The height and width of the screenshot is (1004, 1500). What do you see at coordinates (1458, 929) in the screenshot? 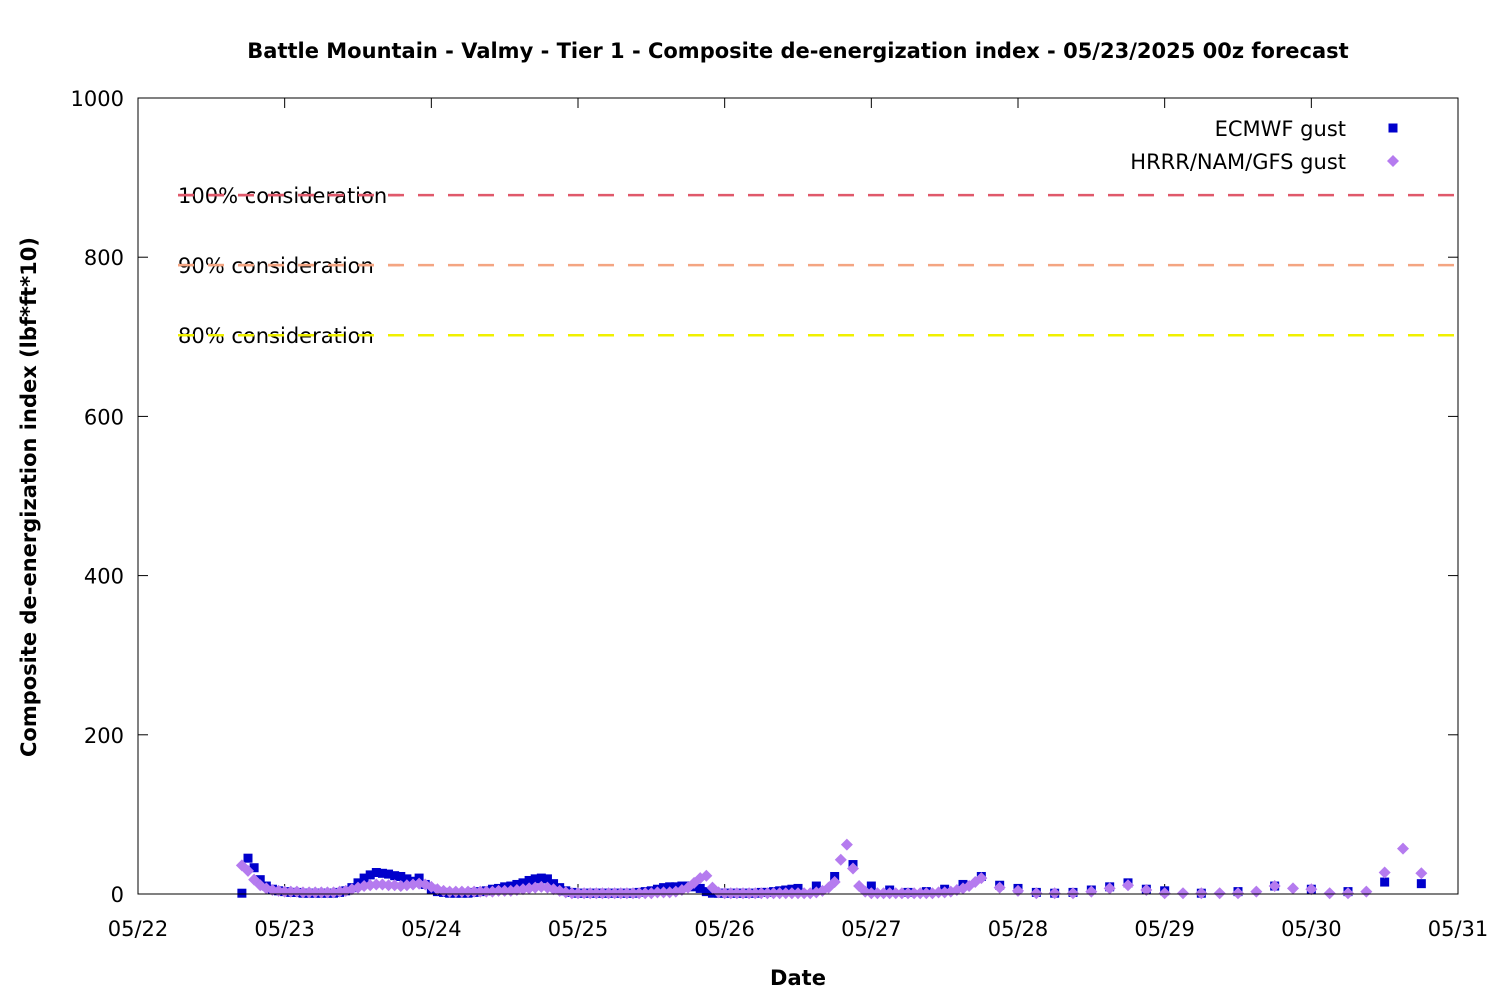
I see `x-tick-label: 05/31` at bounding box center [1458, 929].